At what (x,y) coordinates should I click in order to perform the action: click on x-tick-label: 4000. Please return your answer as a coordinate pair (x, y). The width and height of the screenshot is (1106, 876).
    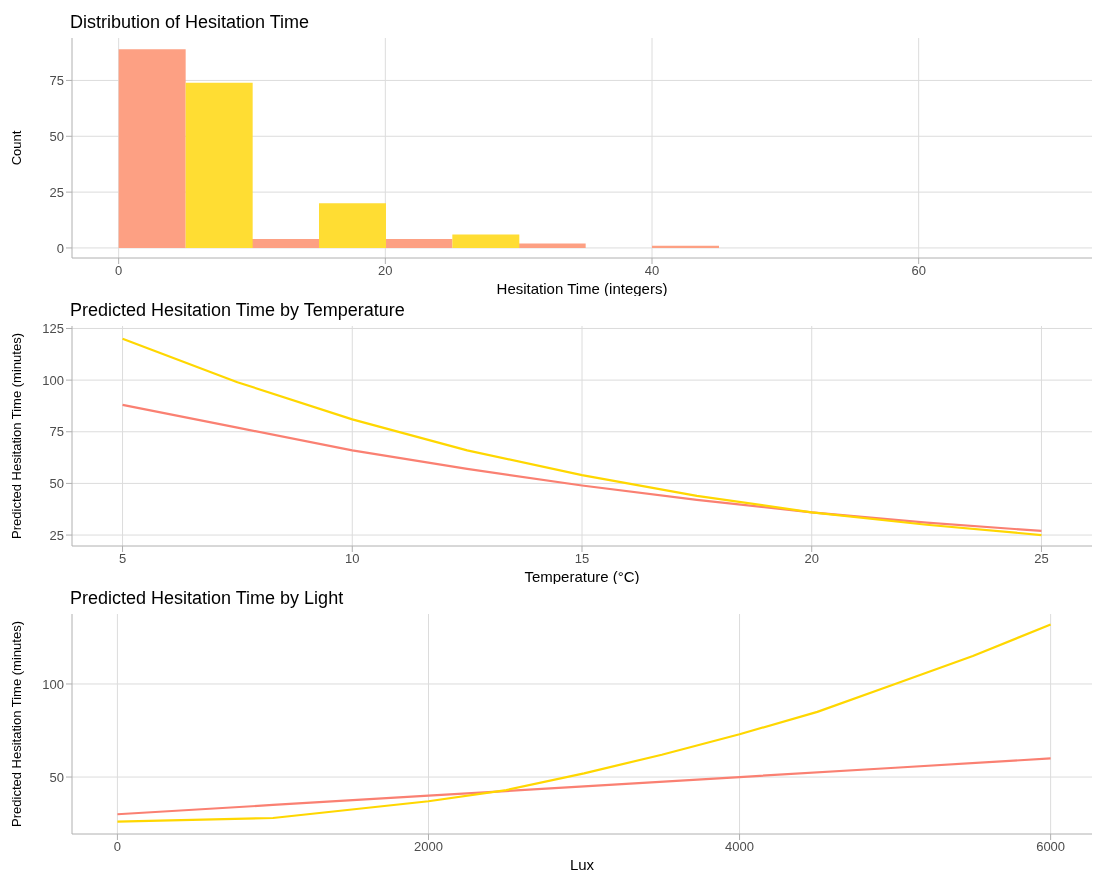
    Looking at the image, I should click on (740, 847).